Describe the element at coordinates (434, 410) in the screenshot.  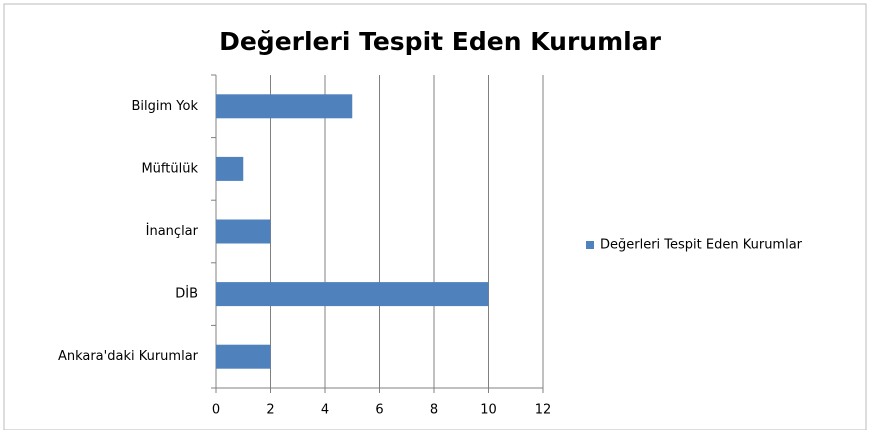
I see `x-tick-label: 8` at that location.